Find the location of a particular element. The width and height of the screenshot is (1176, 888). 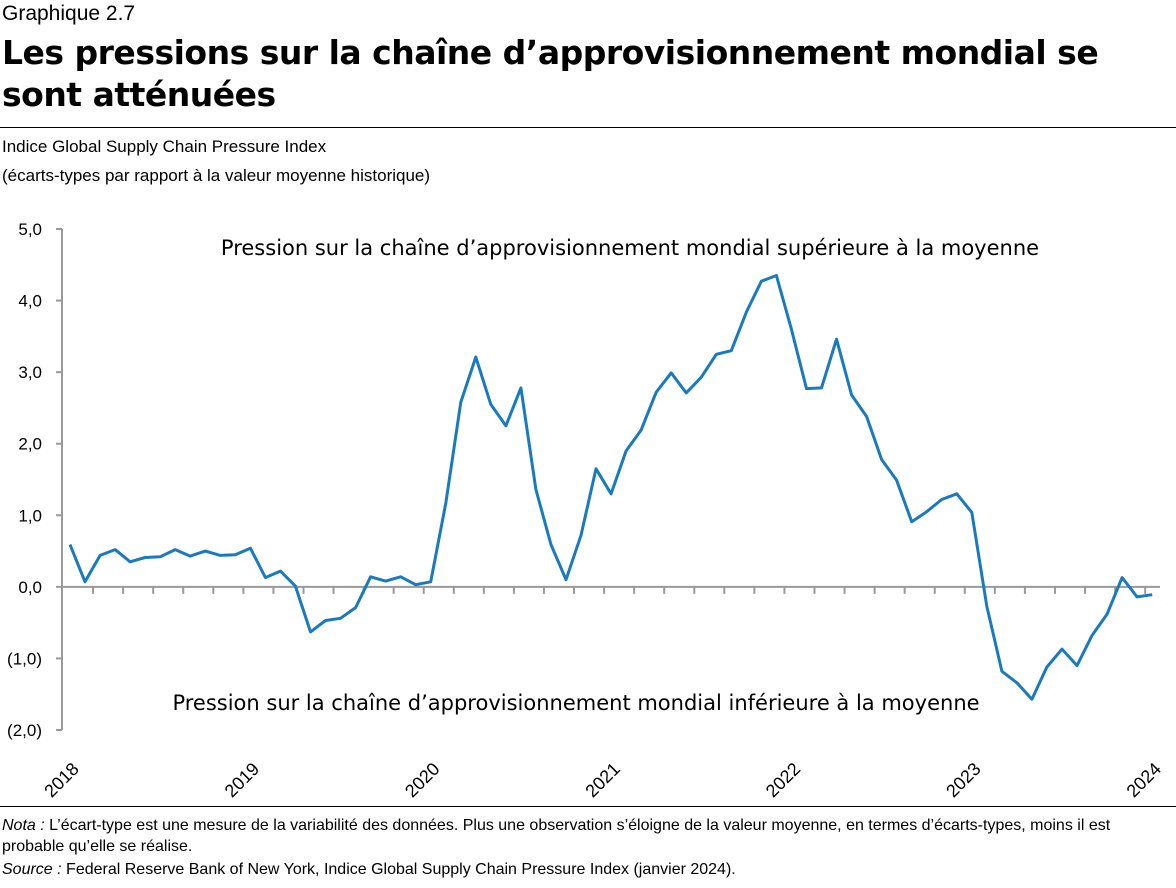

x-tick-label: 2019 is located at coordinates (242, 779).